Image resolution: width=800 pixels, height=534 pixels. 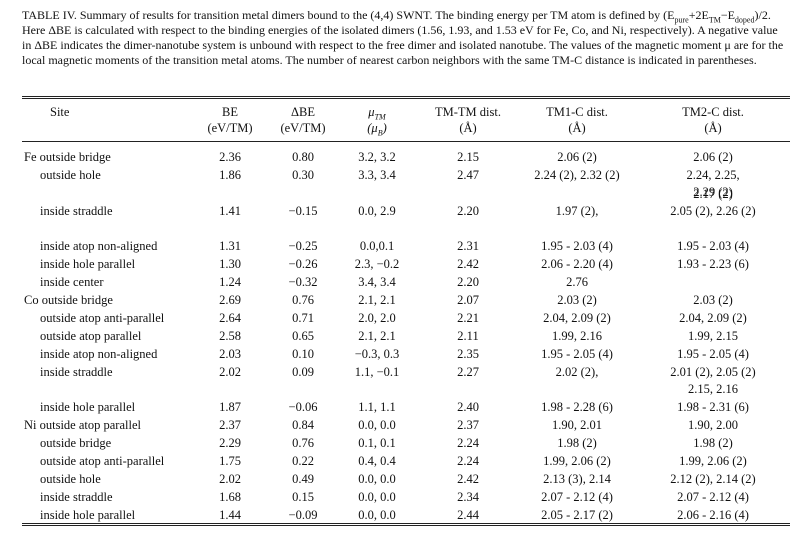 I want to click on site-cell: Fe outside bridge, so click(x=67, y=157).